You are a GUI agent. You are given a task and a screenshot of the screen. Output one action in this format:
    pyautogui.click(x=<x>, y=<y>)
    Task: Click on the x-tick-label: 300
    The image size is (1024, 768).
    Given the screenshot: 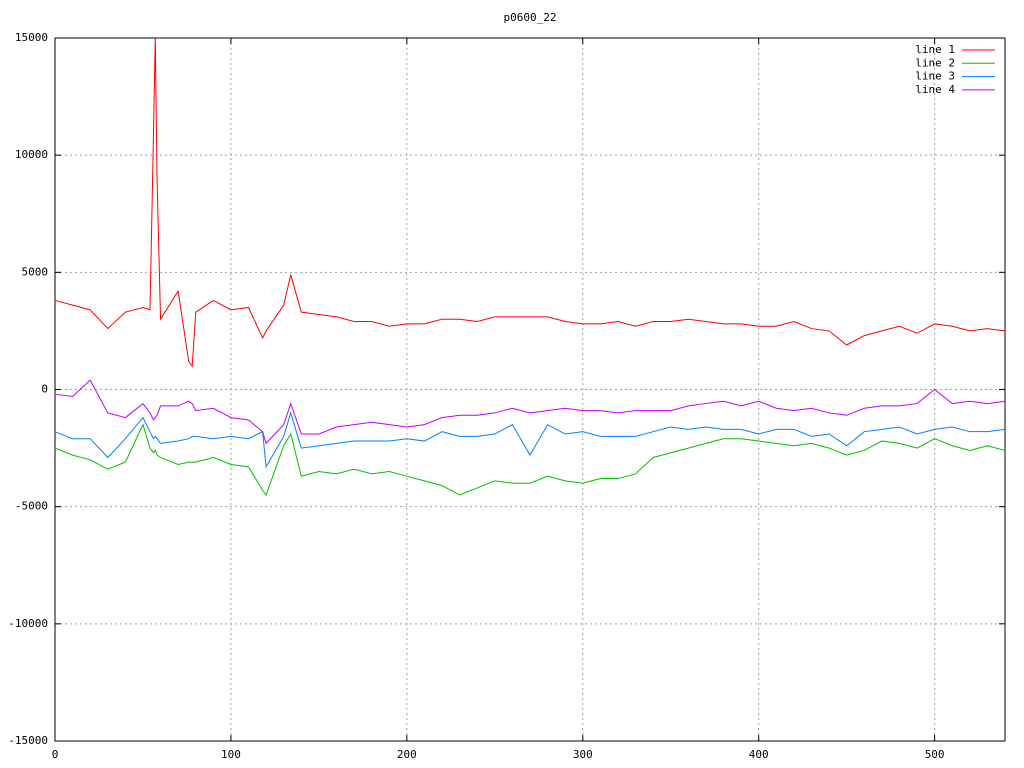 What is the action you would take?
    pyautogui.click(x=583, y=754)
    